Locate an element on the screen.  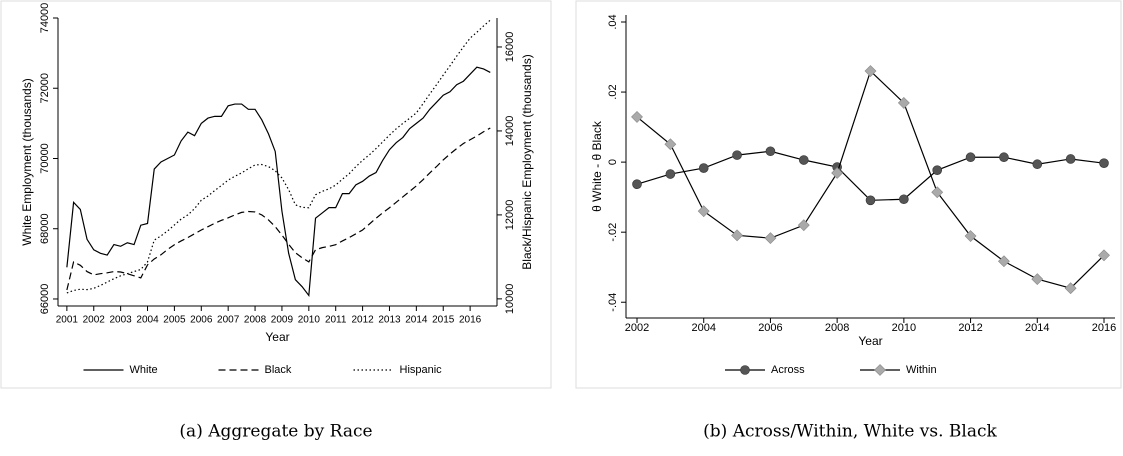
y-tick-label: 66000 is located at coordinates (45, 299).